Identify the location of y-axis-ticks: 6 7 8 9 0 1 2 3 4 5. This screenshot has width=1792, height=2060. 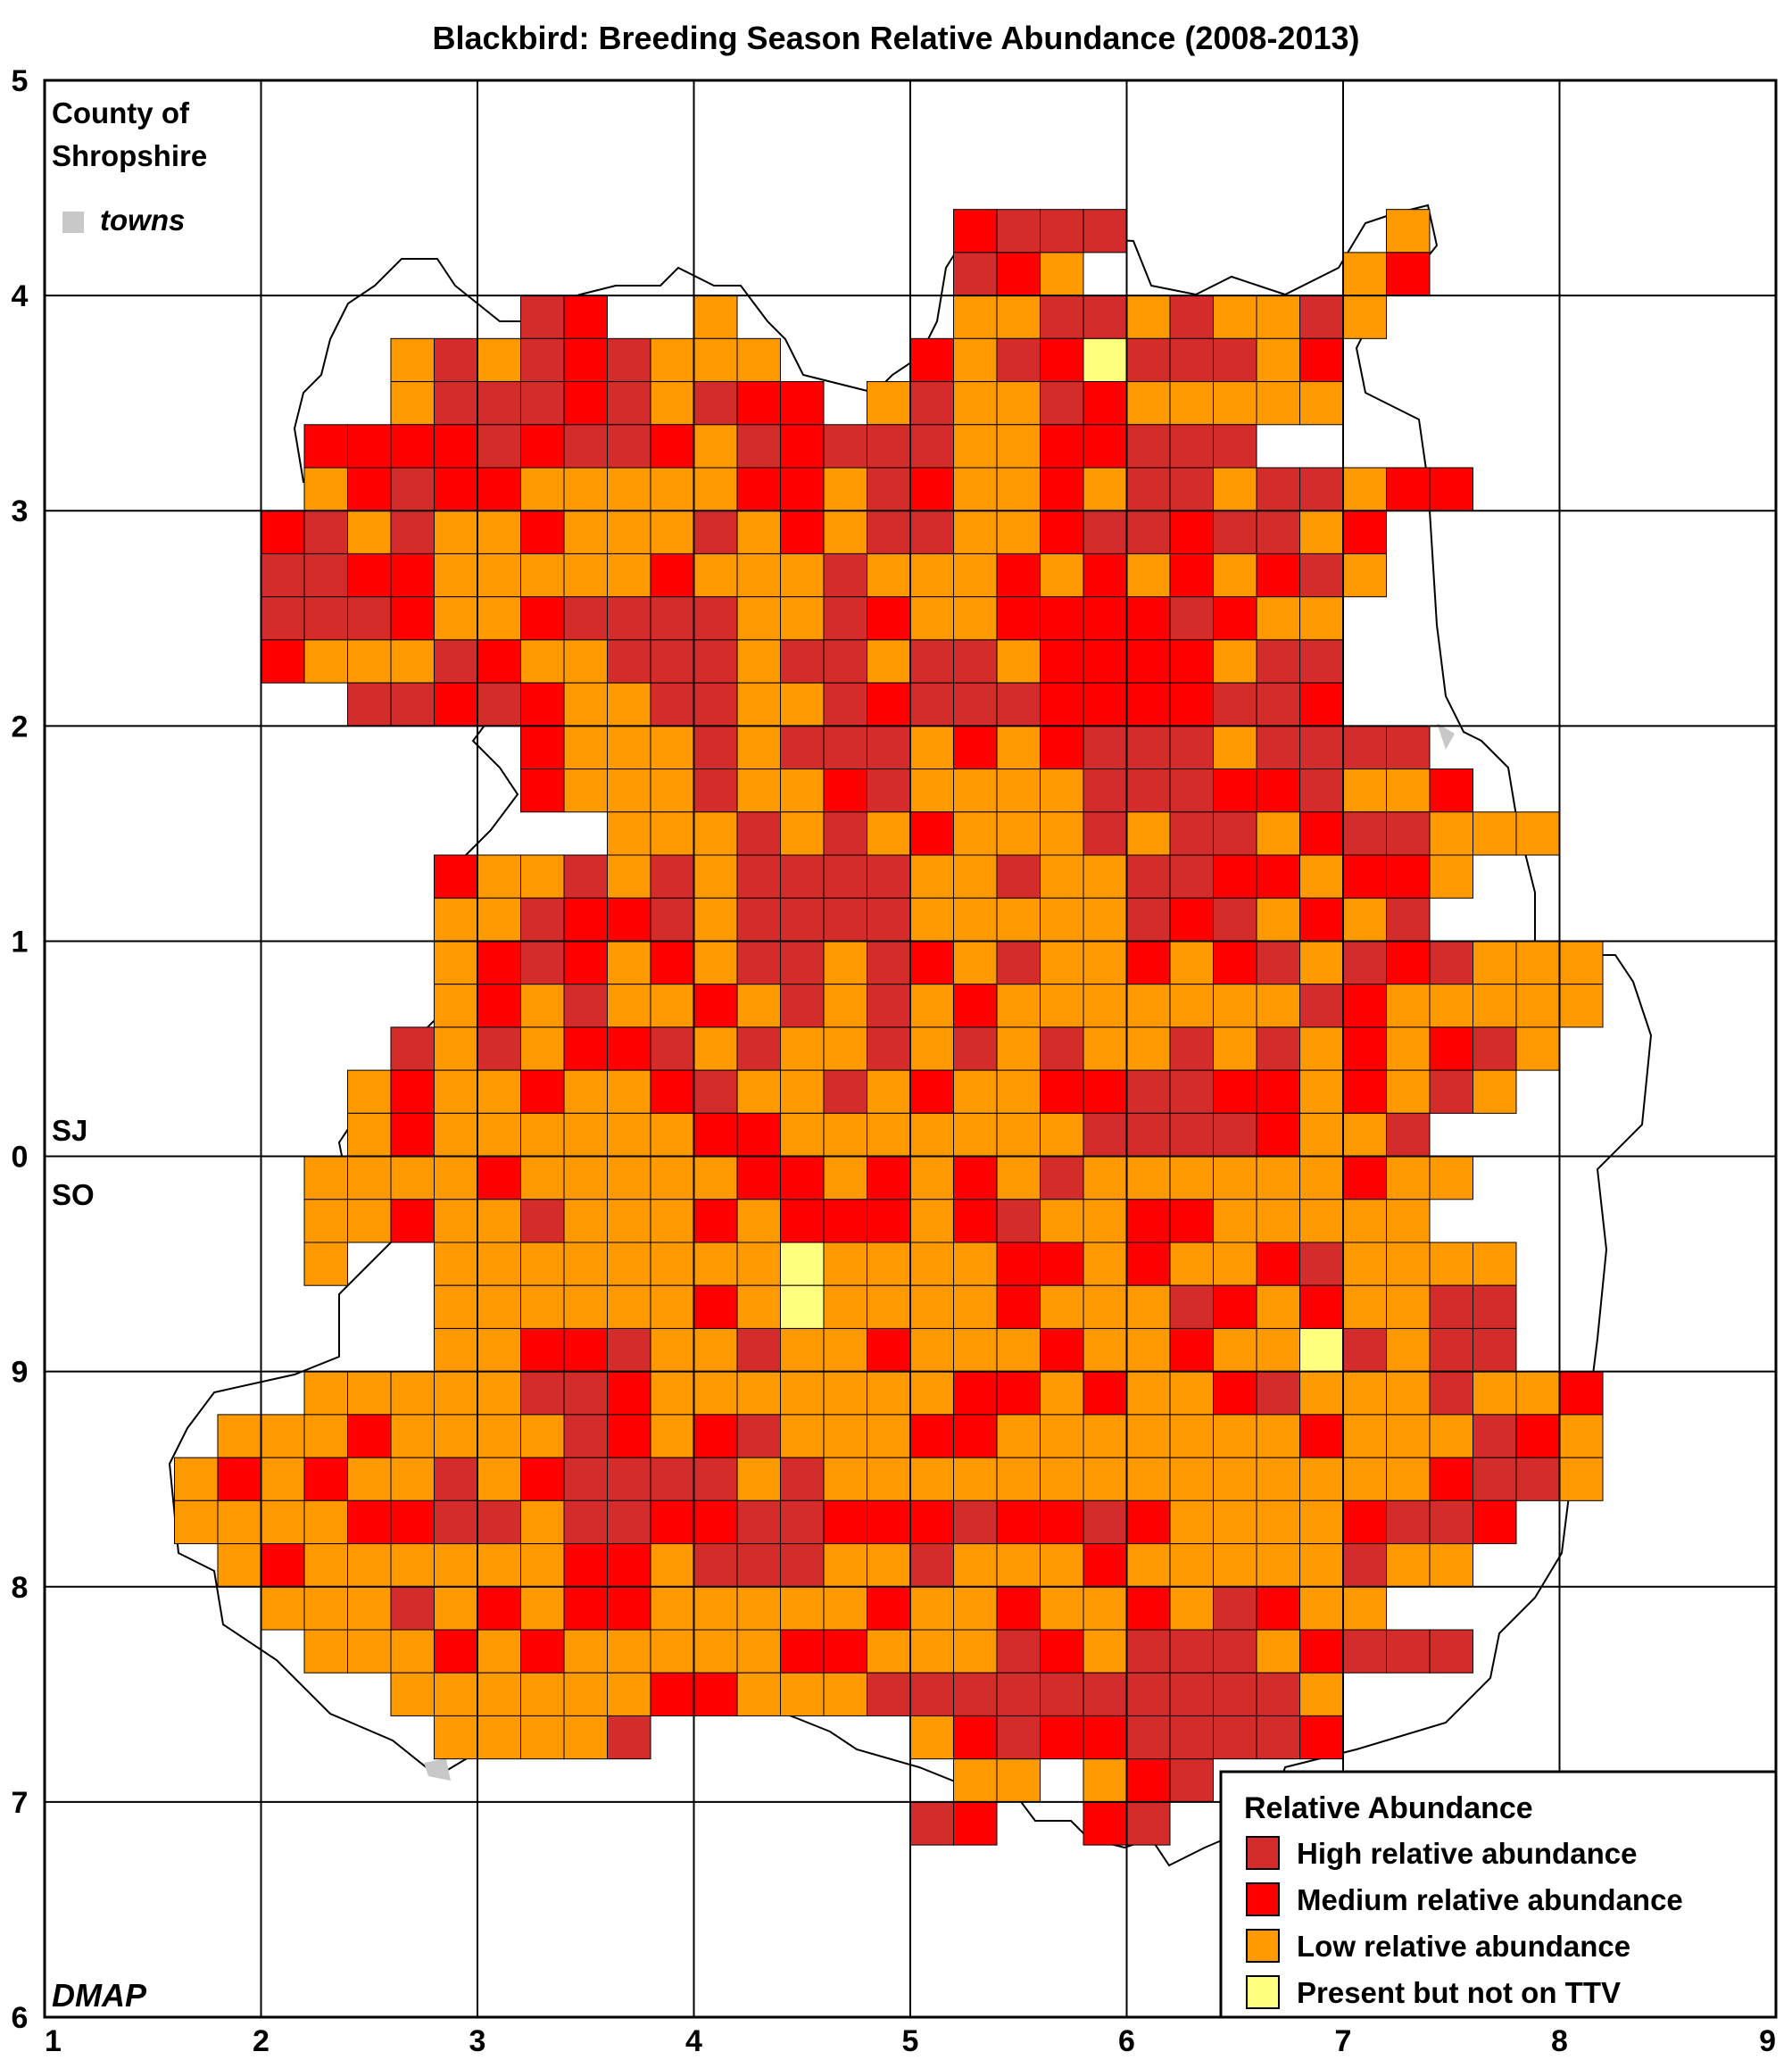
(20, 1049).